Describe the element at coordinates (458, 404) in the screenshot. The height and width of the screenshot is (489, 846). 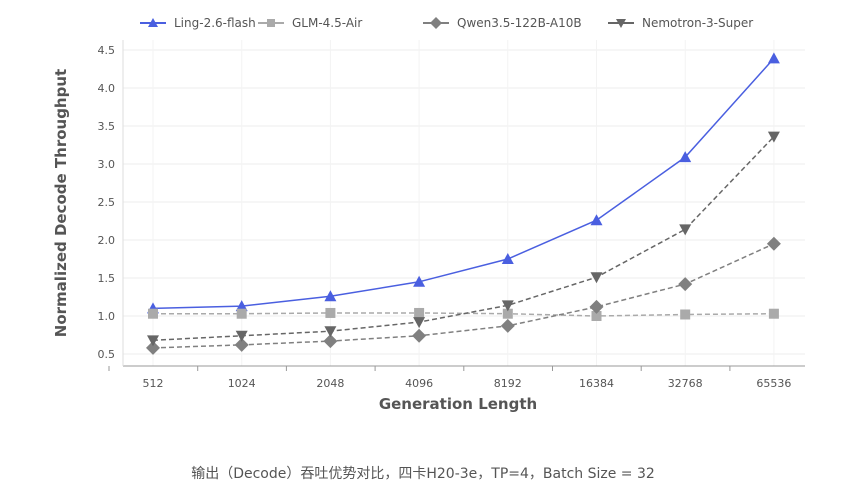
I see `x-axis-label: Generation Length` at that location.